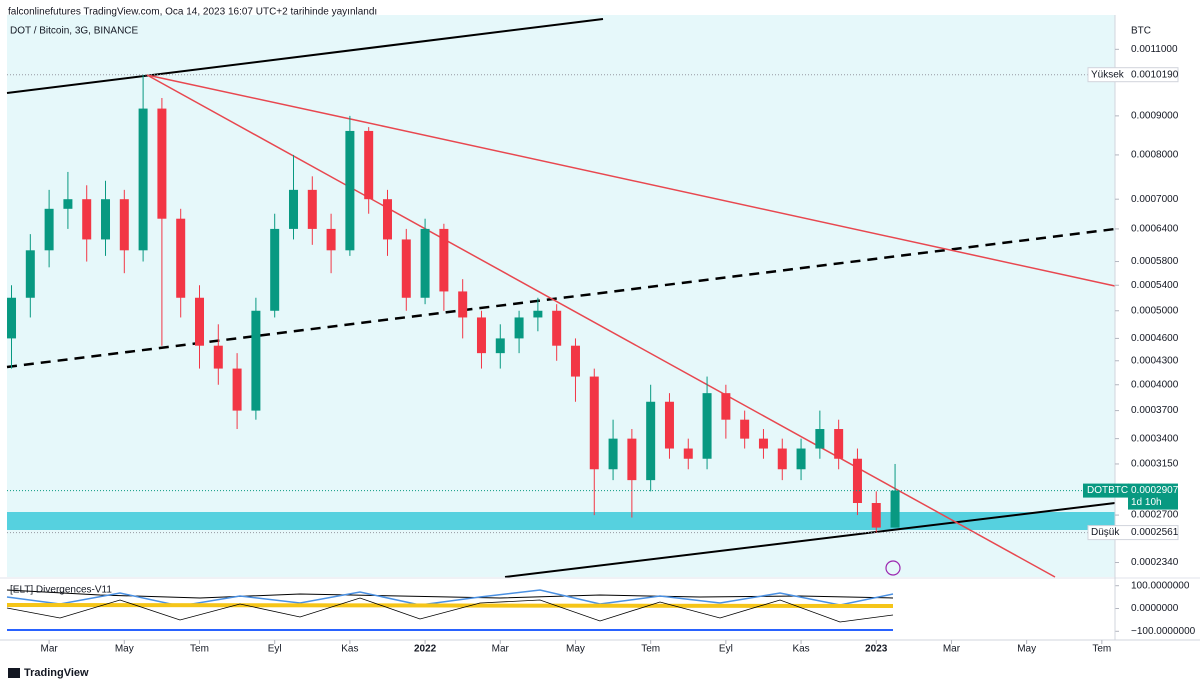 This screenshot has width=1200, height=685. I want to click on y-tick-label: 0.0004600, so click(1155, 338).